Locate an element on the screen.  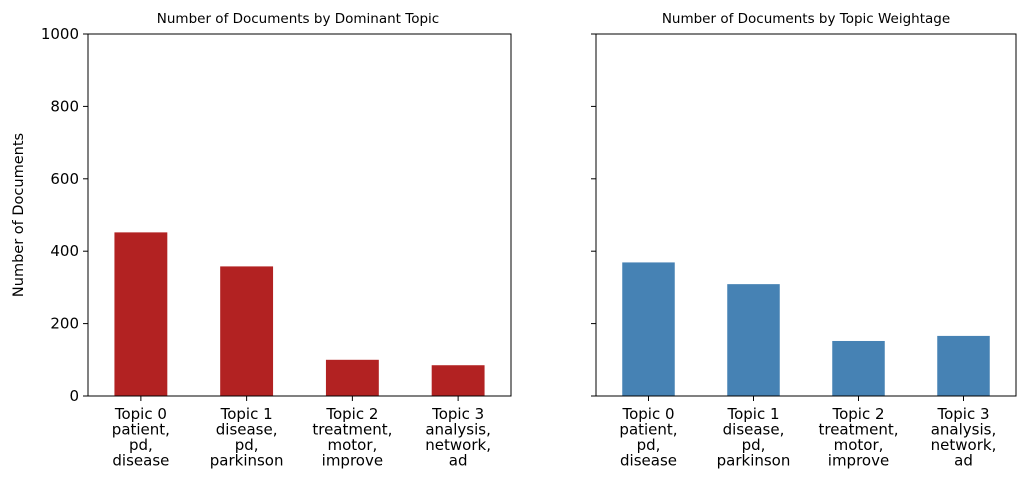
right-category-label-3: Topic 3 analysis, network, ad is located at coordinates (964, 437).